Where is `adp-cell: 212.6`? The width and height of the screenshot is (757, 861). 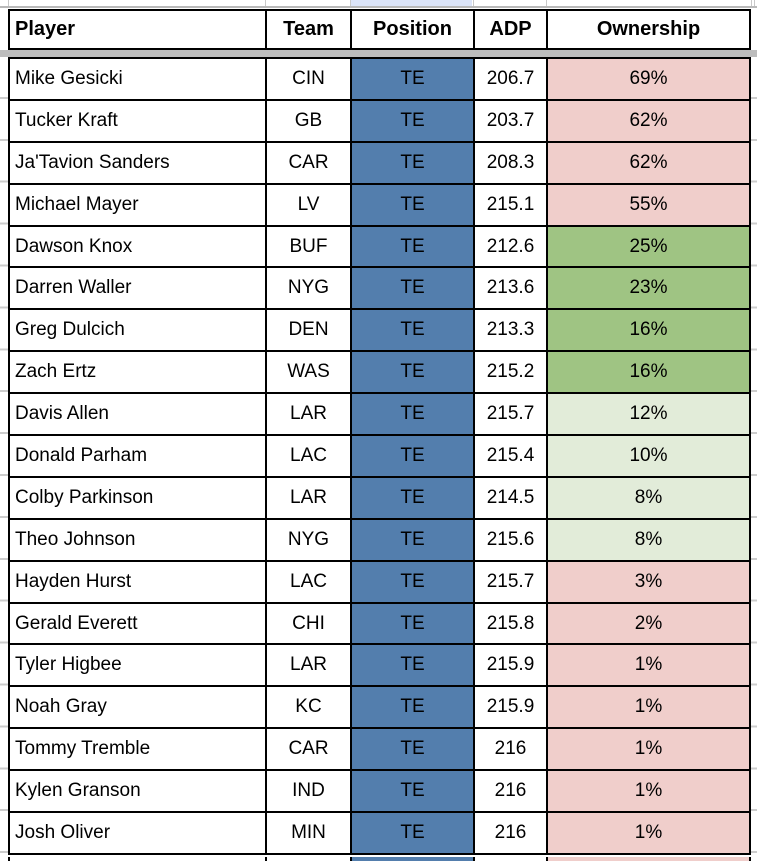
adp-cell: 212.6 is located at coordinates (510, 246).